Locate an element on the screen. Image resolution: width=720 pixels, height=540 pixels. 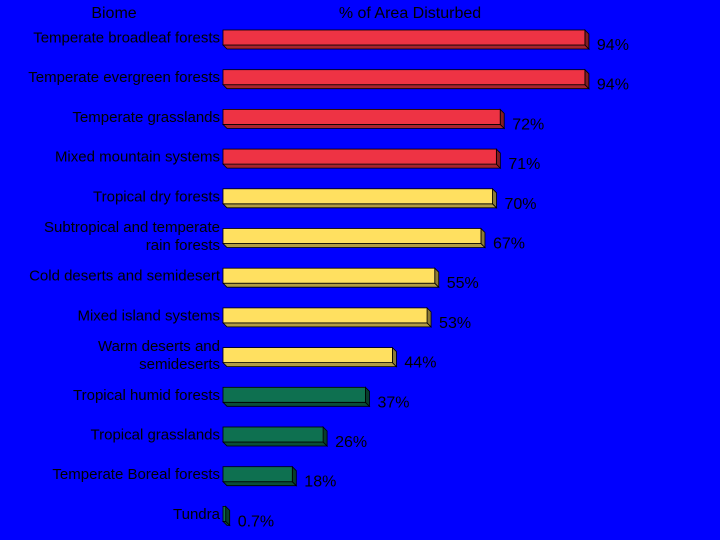
bar-group: Tropical dry forests 70% is located at coordinates (315, 200).